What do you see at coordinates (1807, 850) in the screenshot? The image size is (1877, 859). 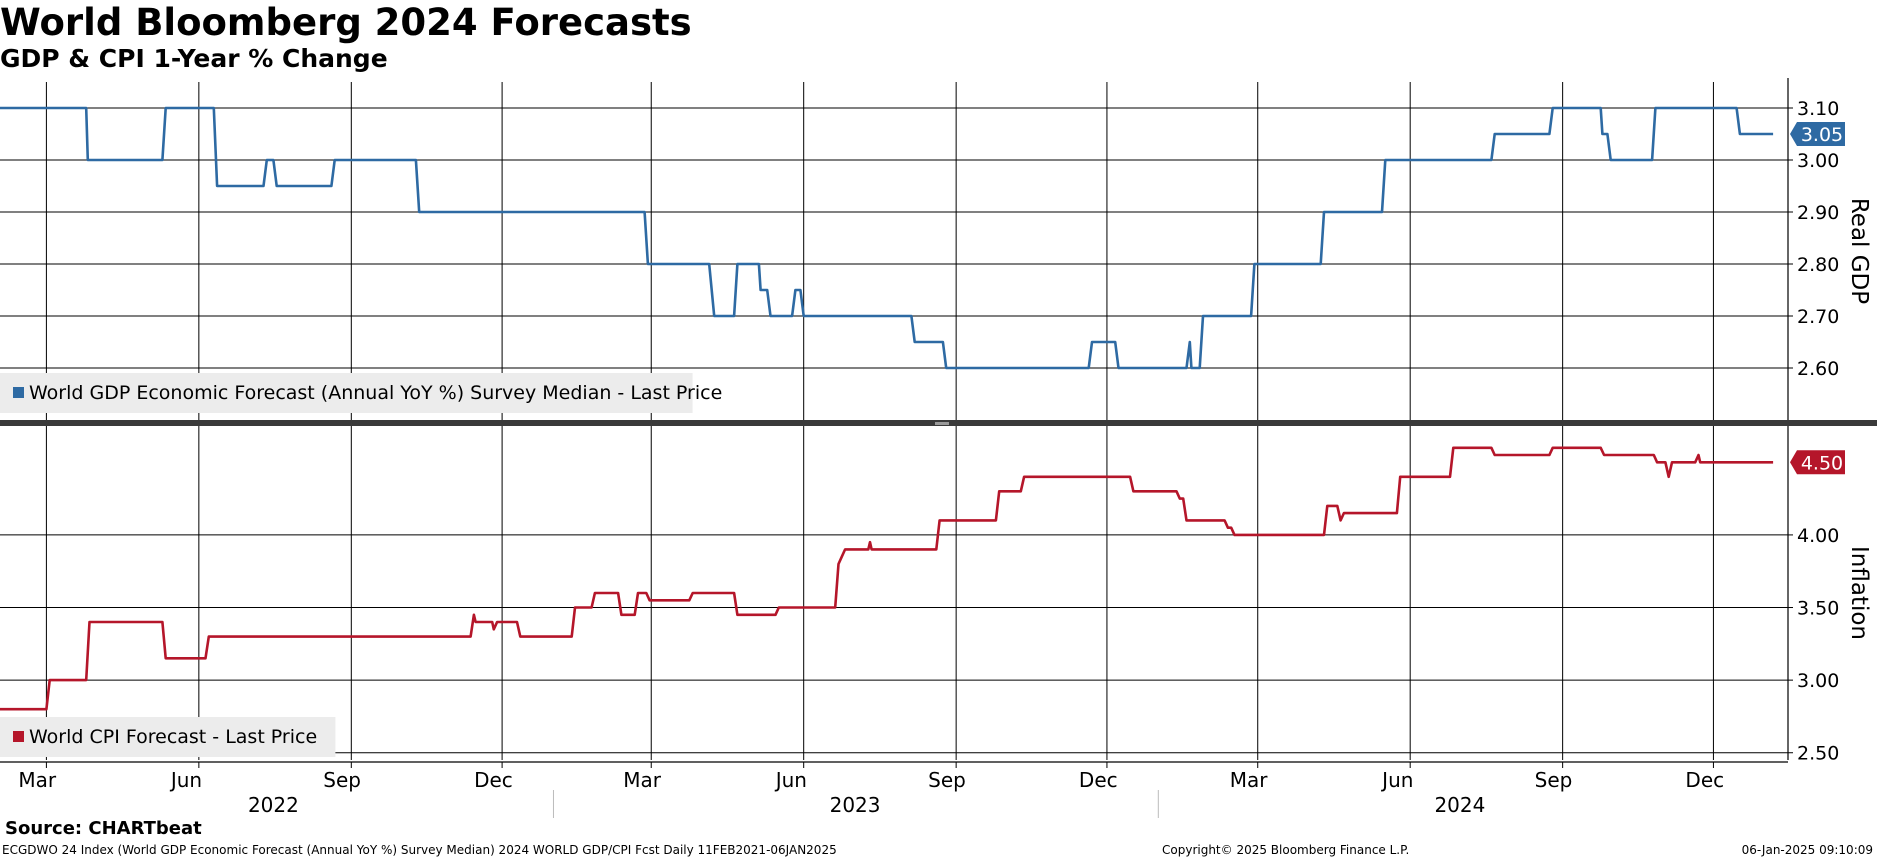 I see `footer-timestamp: 06-Jan-2025 09:10:09` at bounding box center [1807, 850].